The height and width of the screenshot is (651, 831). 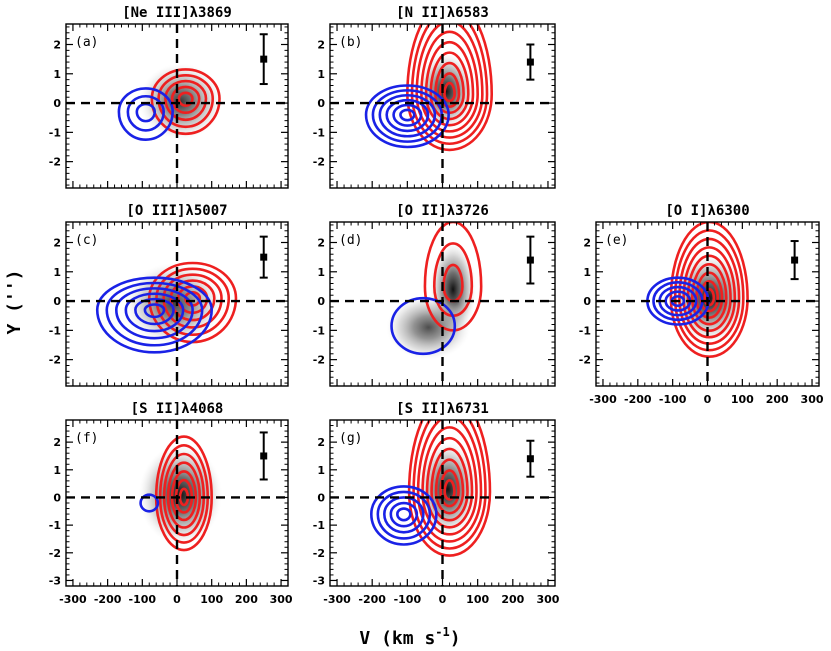 What do you see at coordinates (707, 211) in the screenshot?
I see `panel-title: [O I]λ6300` at bounding box center [707, 211].